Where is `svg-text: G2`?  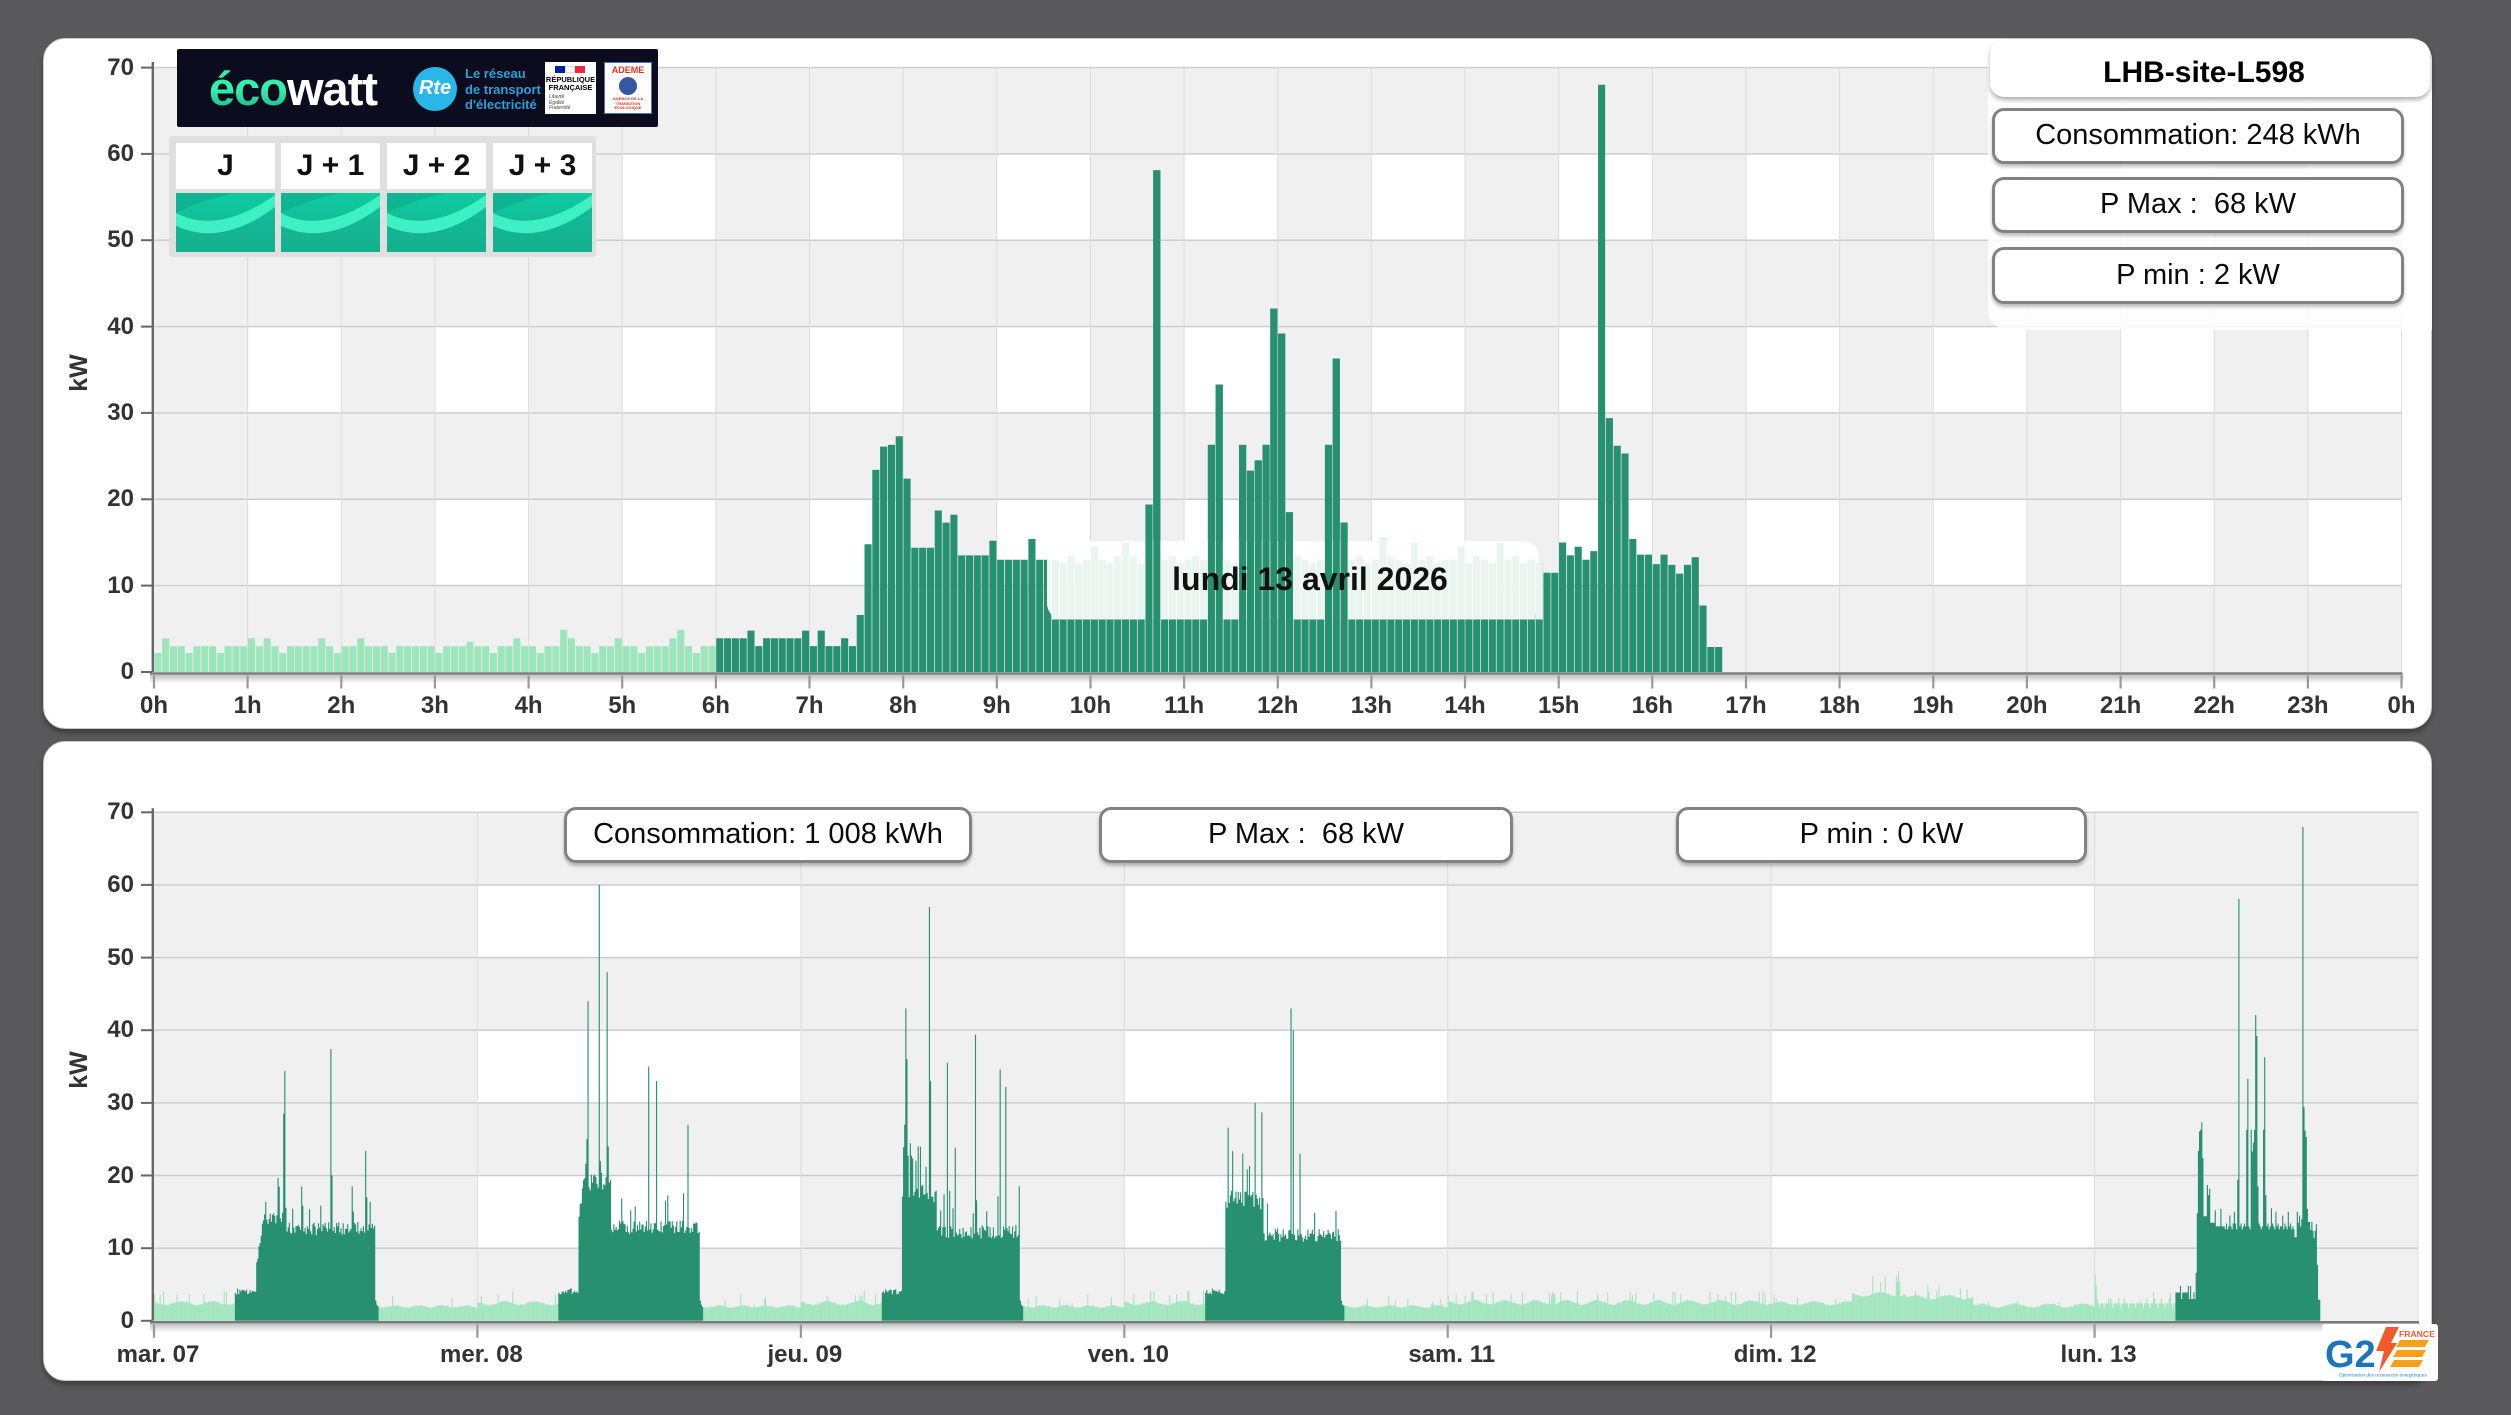
svg-text: G2 is located at coordinates (2350, 1355).